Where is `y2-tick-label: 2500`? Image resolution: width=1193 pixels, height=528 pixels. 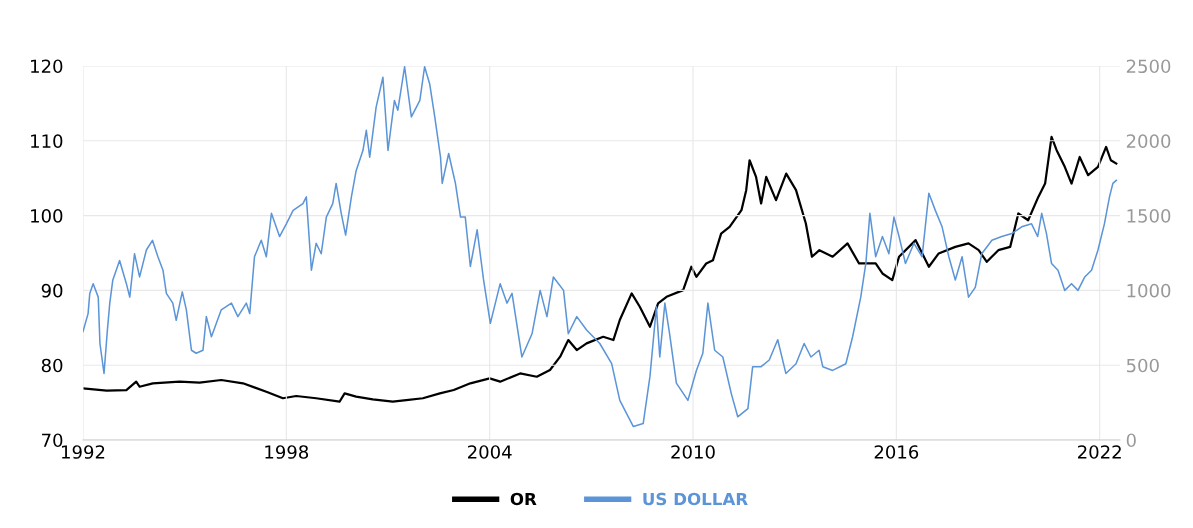
y2-tick-label: 2500 is located at coordinates (1148, 66).